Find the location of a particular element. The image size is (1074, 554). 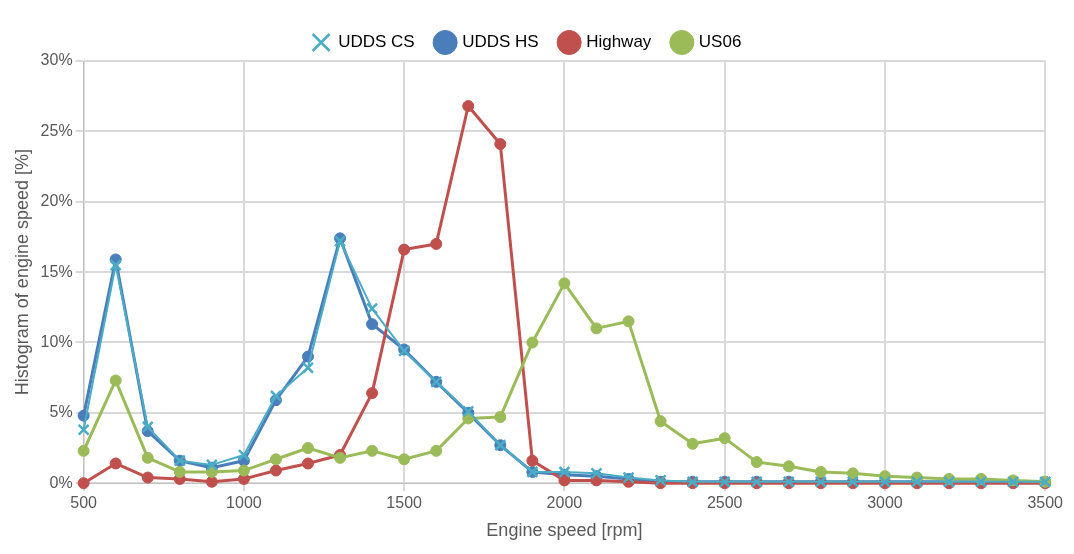

y-axis-title: Histogram of engine speed [%] is located at coordinates (21, 272).